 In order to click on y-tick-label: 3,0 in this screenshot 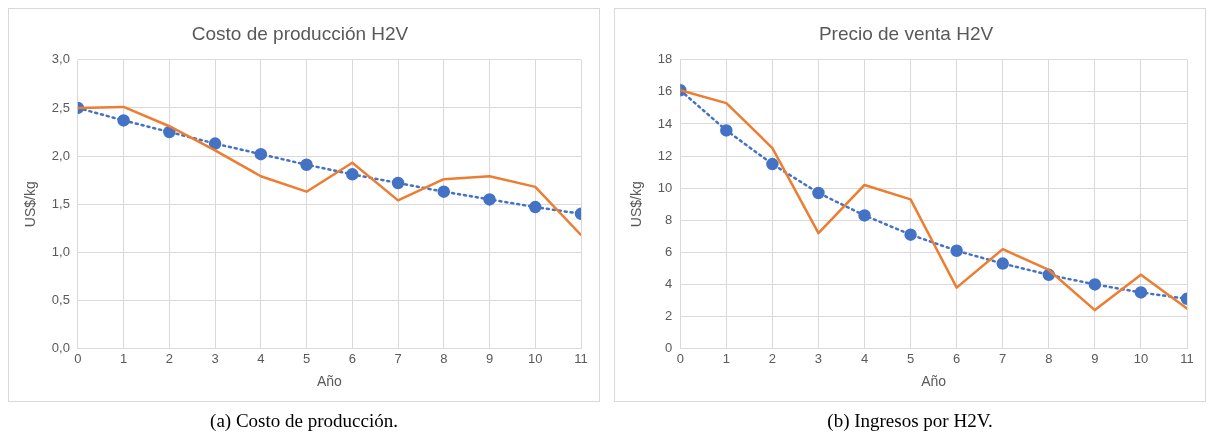, I will do `click(60, 59)`.